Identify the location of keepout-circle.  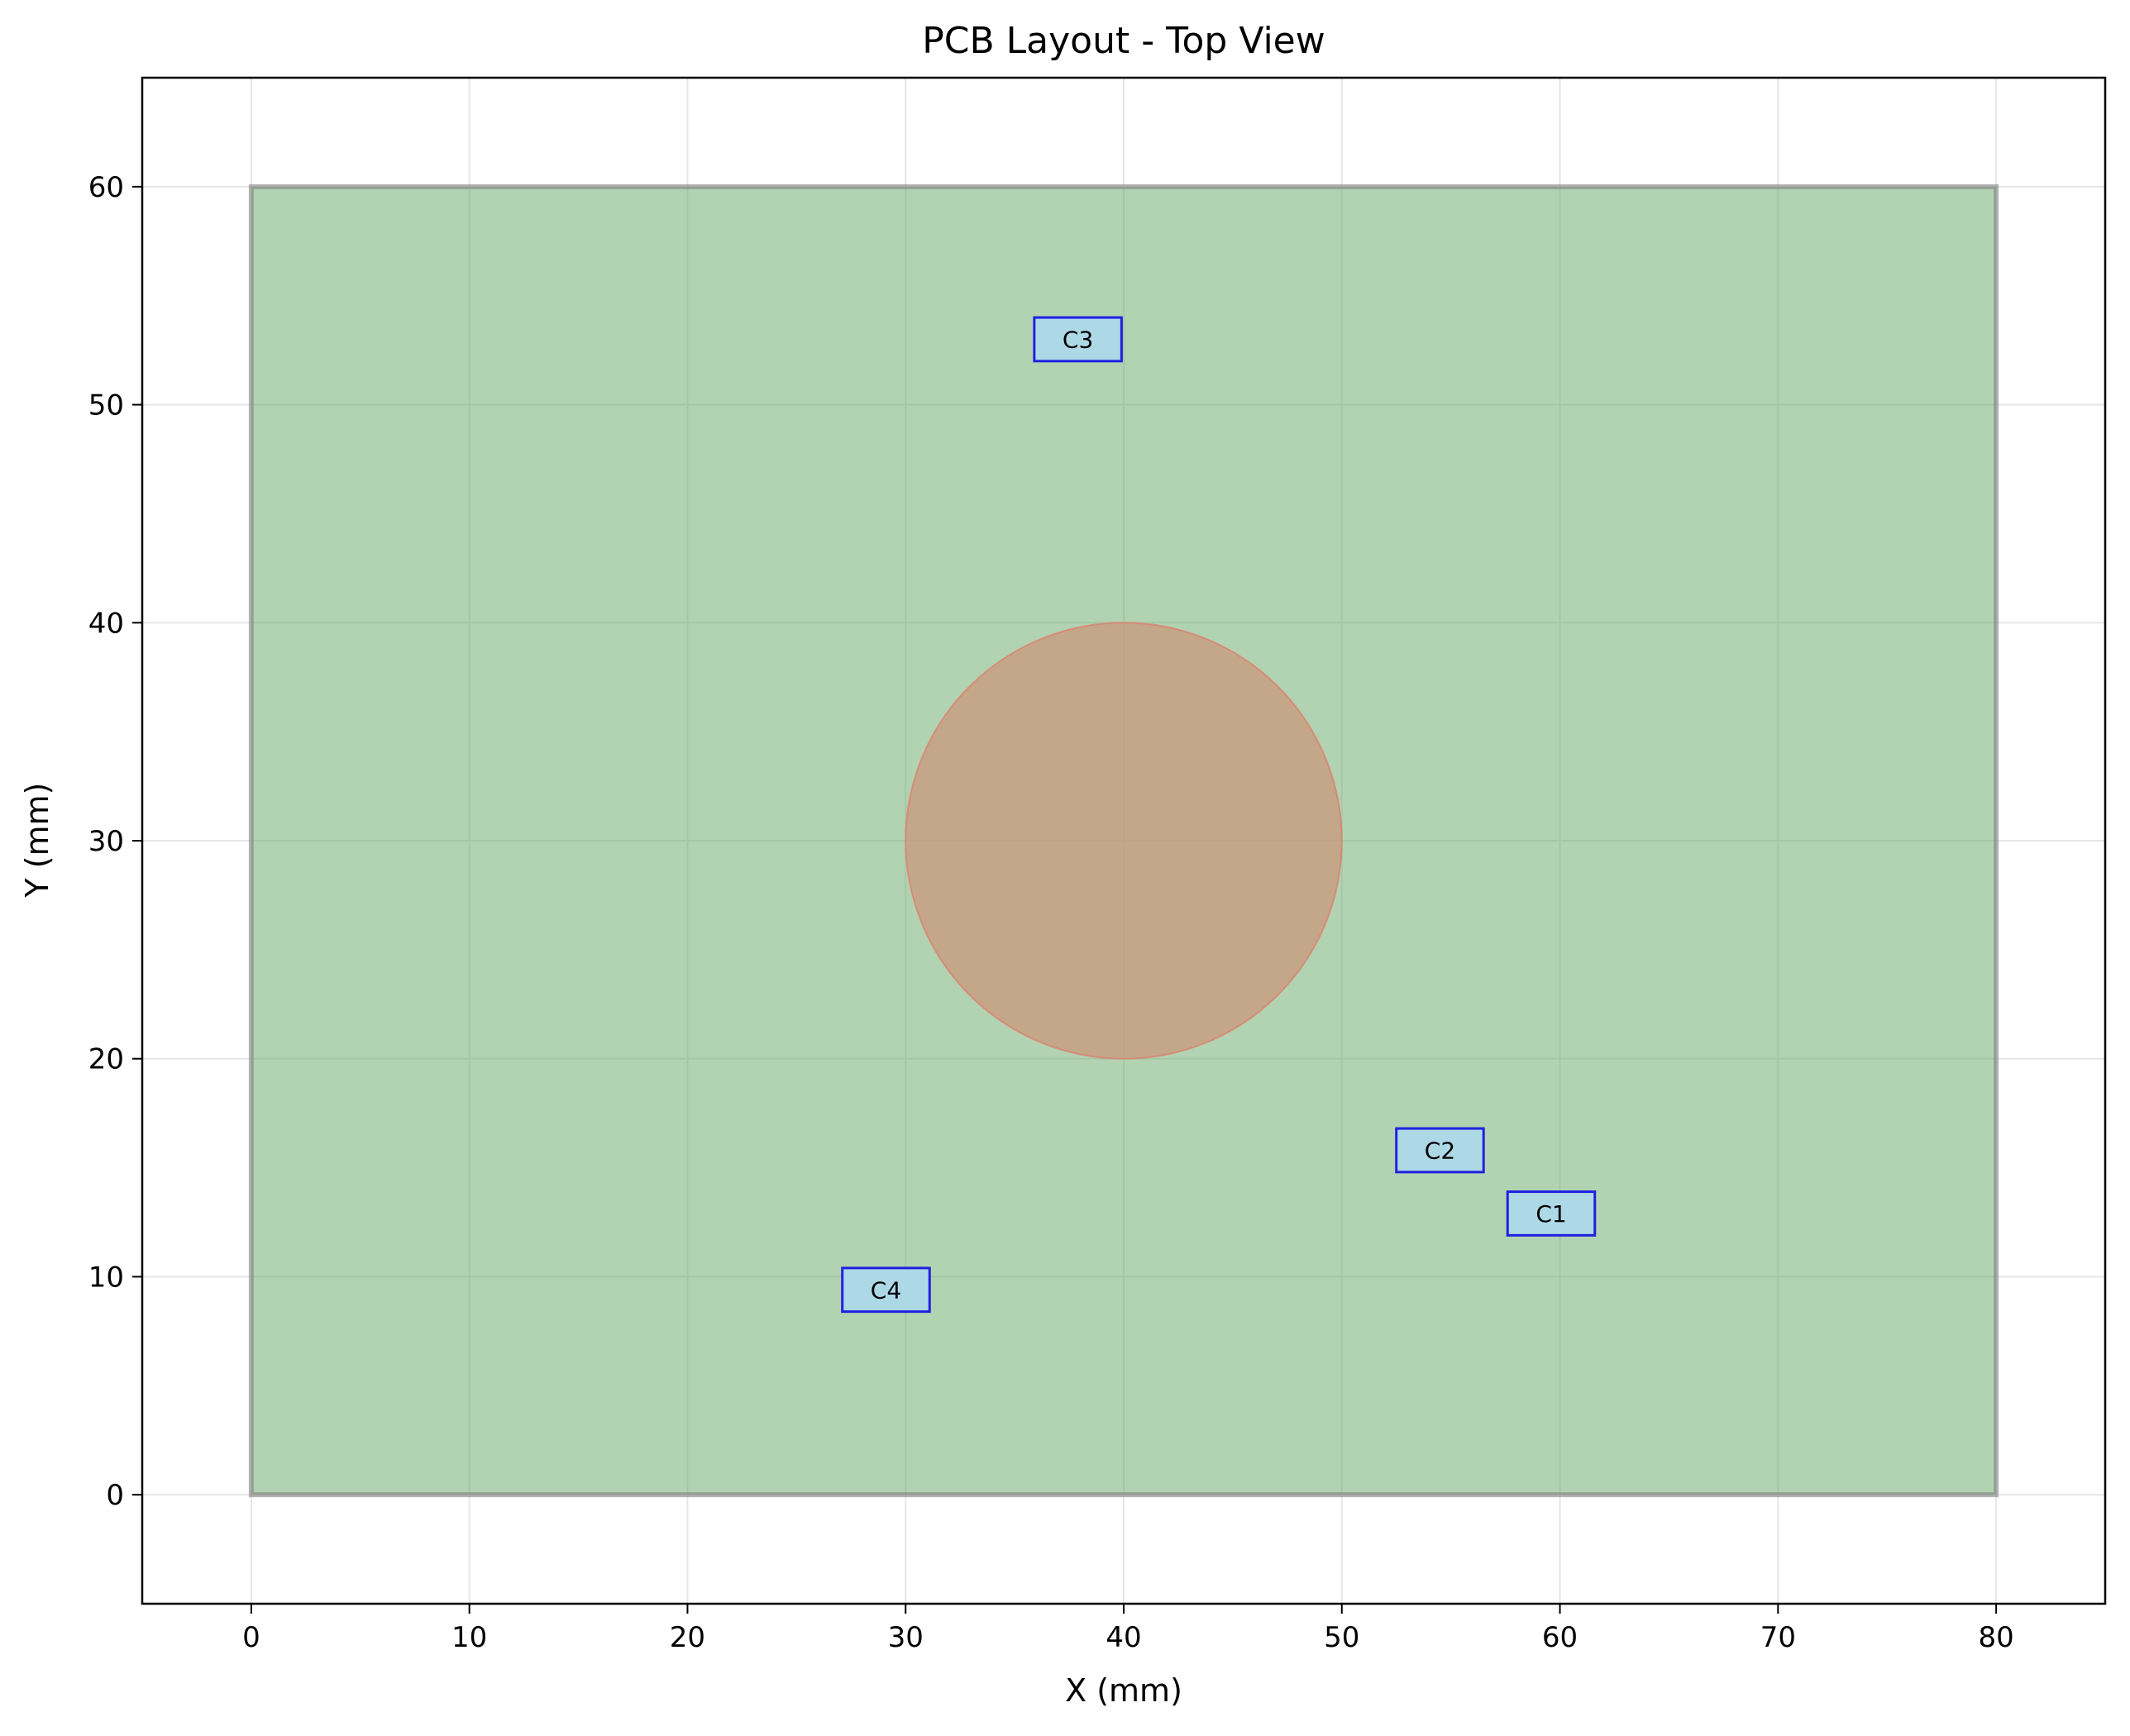
(1124, 841).